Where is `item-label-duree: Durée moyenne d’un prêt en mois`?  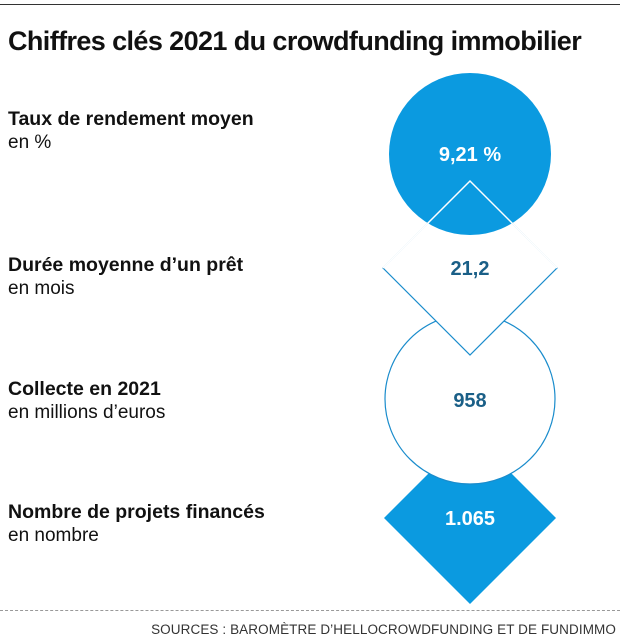
item-label-duree: Durée moyenne d’un prêt en mois is located at coordinates (173, 276).